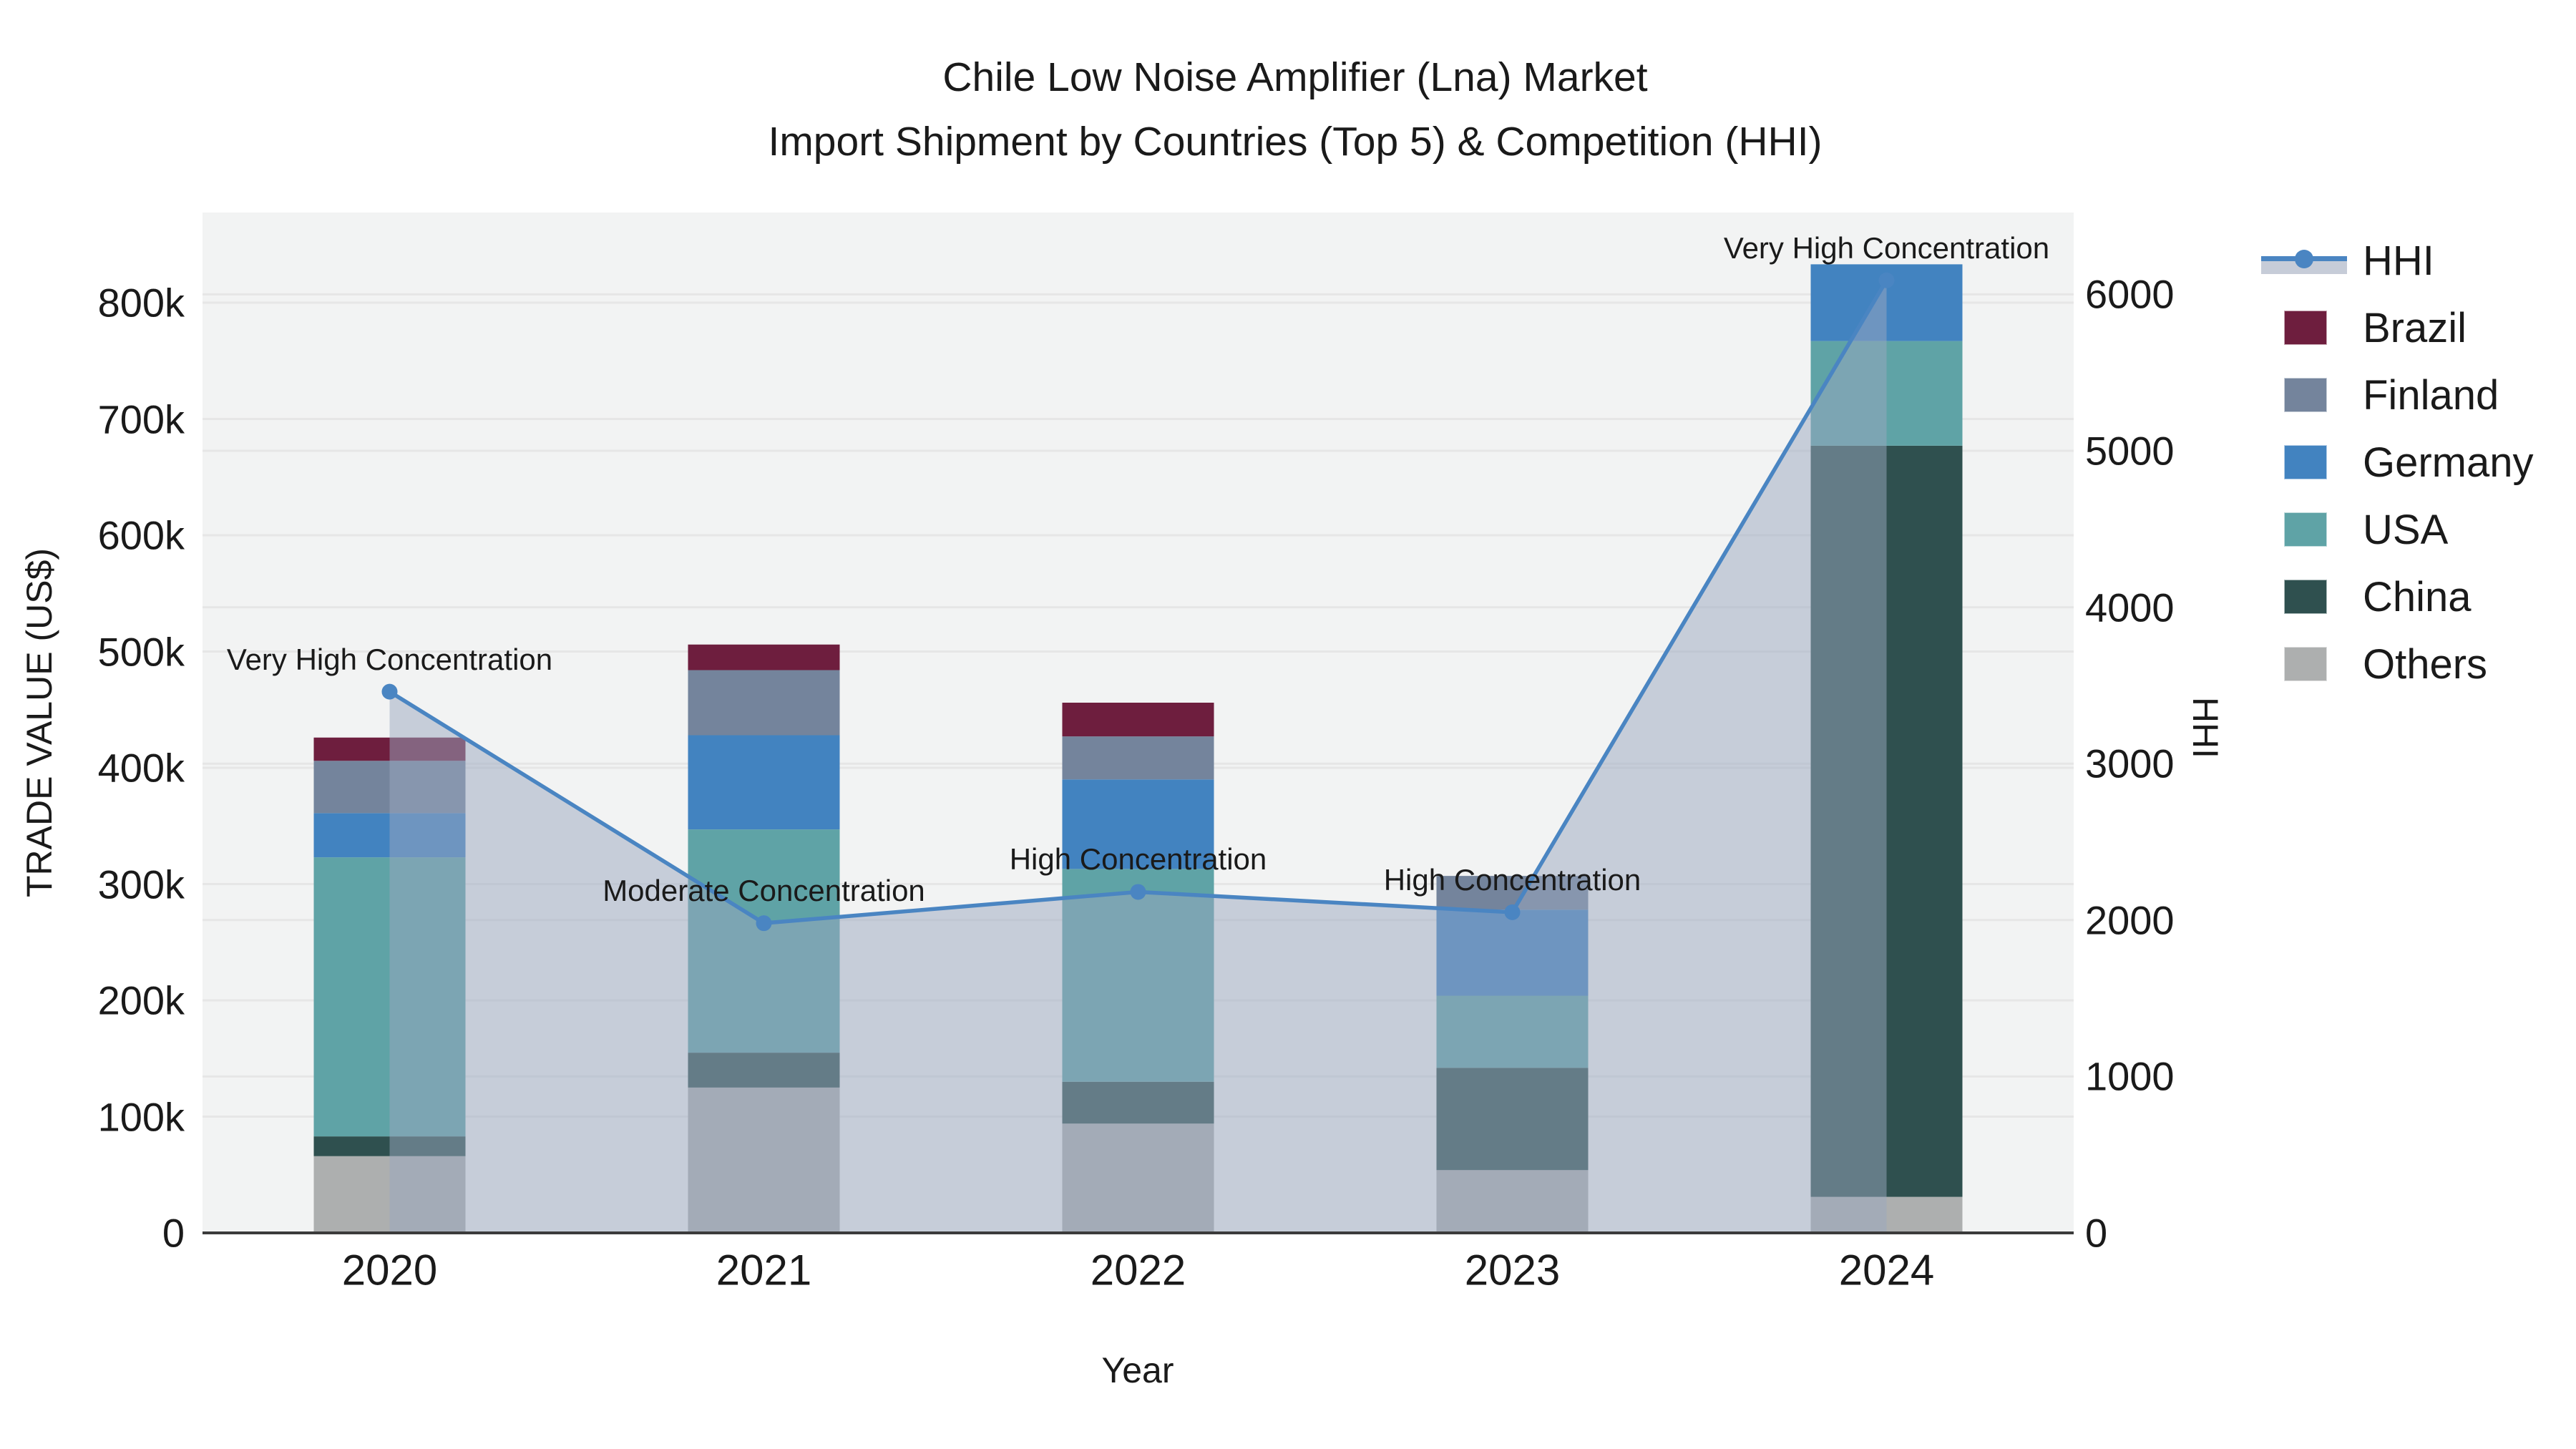  Describe the element at coordinates (141, 1116) in the screenshot. I see `left-tick-label: 100k` at that location.